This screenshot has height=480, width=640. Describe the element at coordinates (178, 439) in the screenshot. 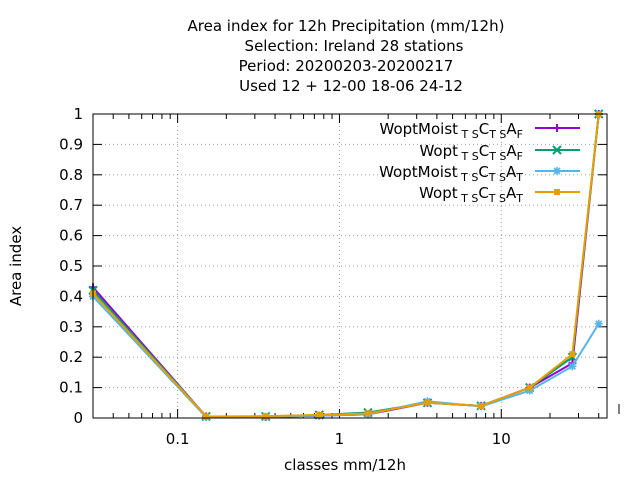

I see `x-tick-label: 0.1` at that location.